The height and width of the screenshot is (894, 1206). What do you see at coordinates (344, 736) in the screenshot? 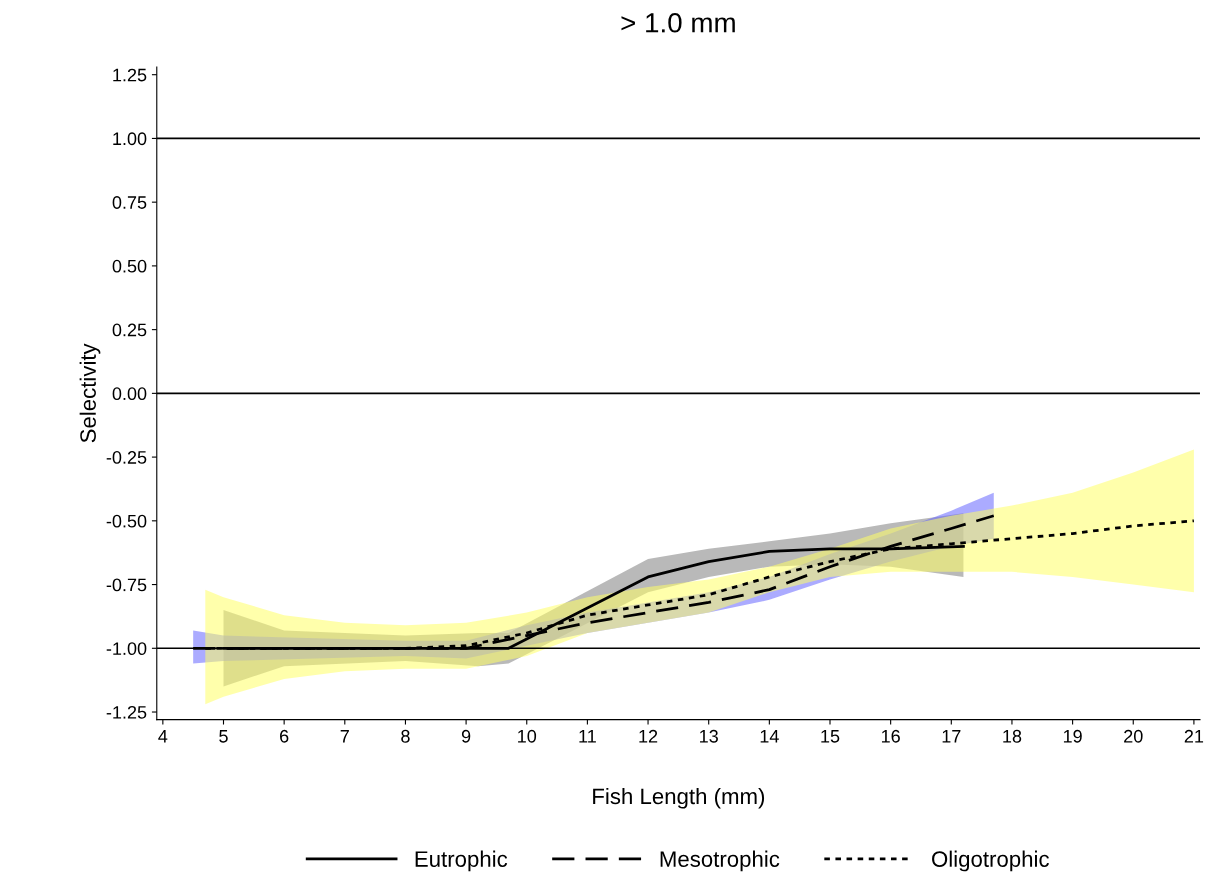
I see `x-tick-label: 7` at bounding box center [344, 736].